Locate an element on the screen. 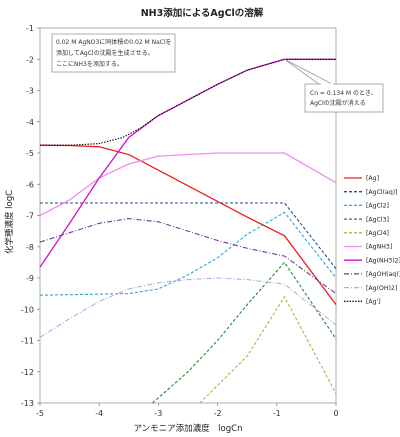  y-tick-label: -13 is located at coordinates (27, 403).